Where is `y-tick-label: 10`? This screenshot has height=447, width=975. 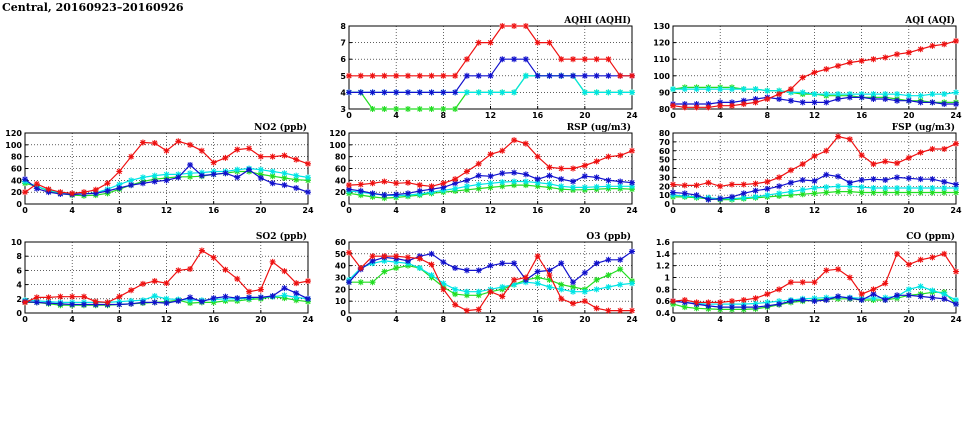 y-tick-label: 10 is located at coordinates (665, 195).